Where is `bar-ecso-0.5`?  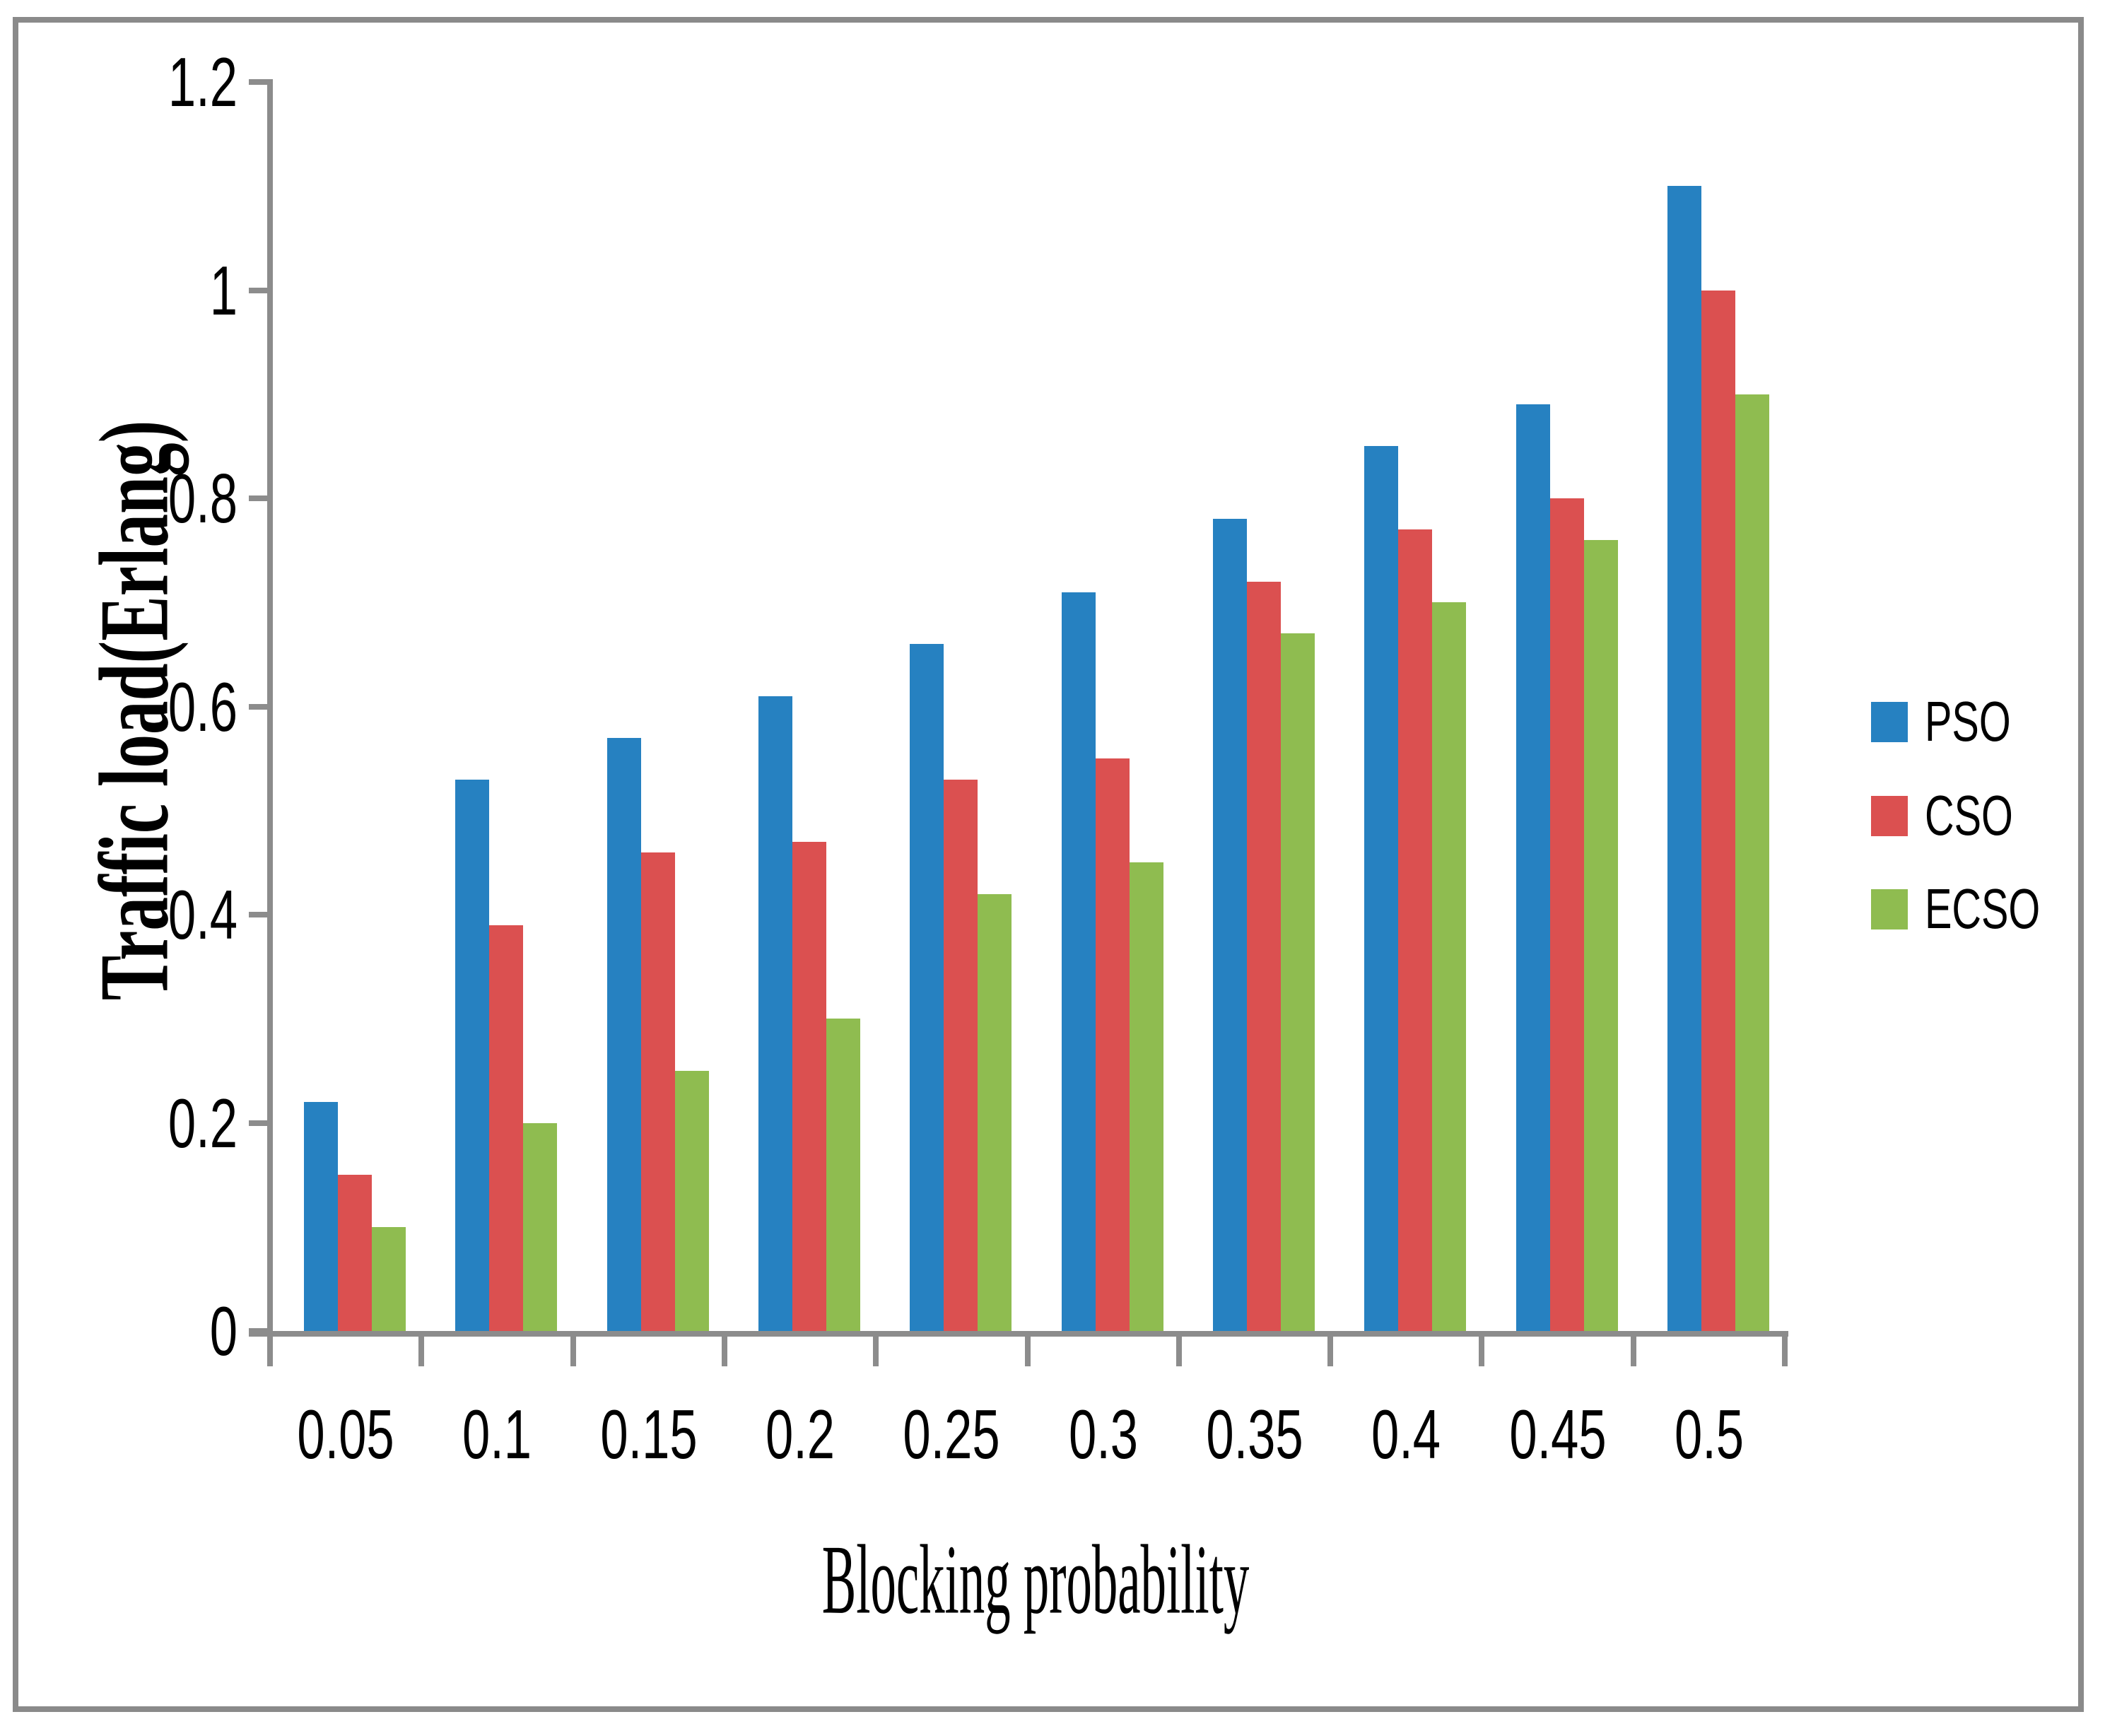 bar-ecso-0.5 is located at coordinates (1752, 862).